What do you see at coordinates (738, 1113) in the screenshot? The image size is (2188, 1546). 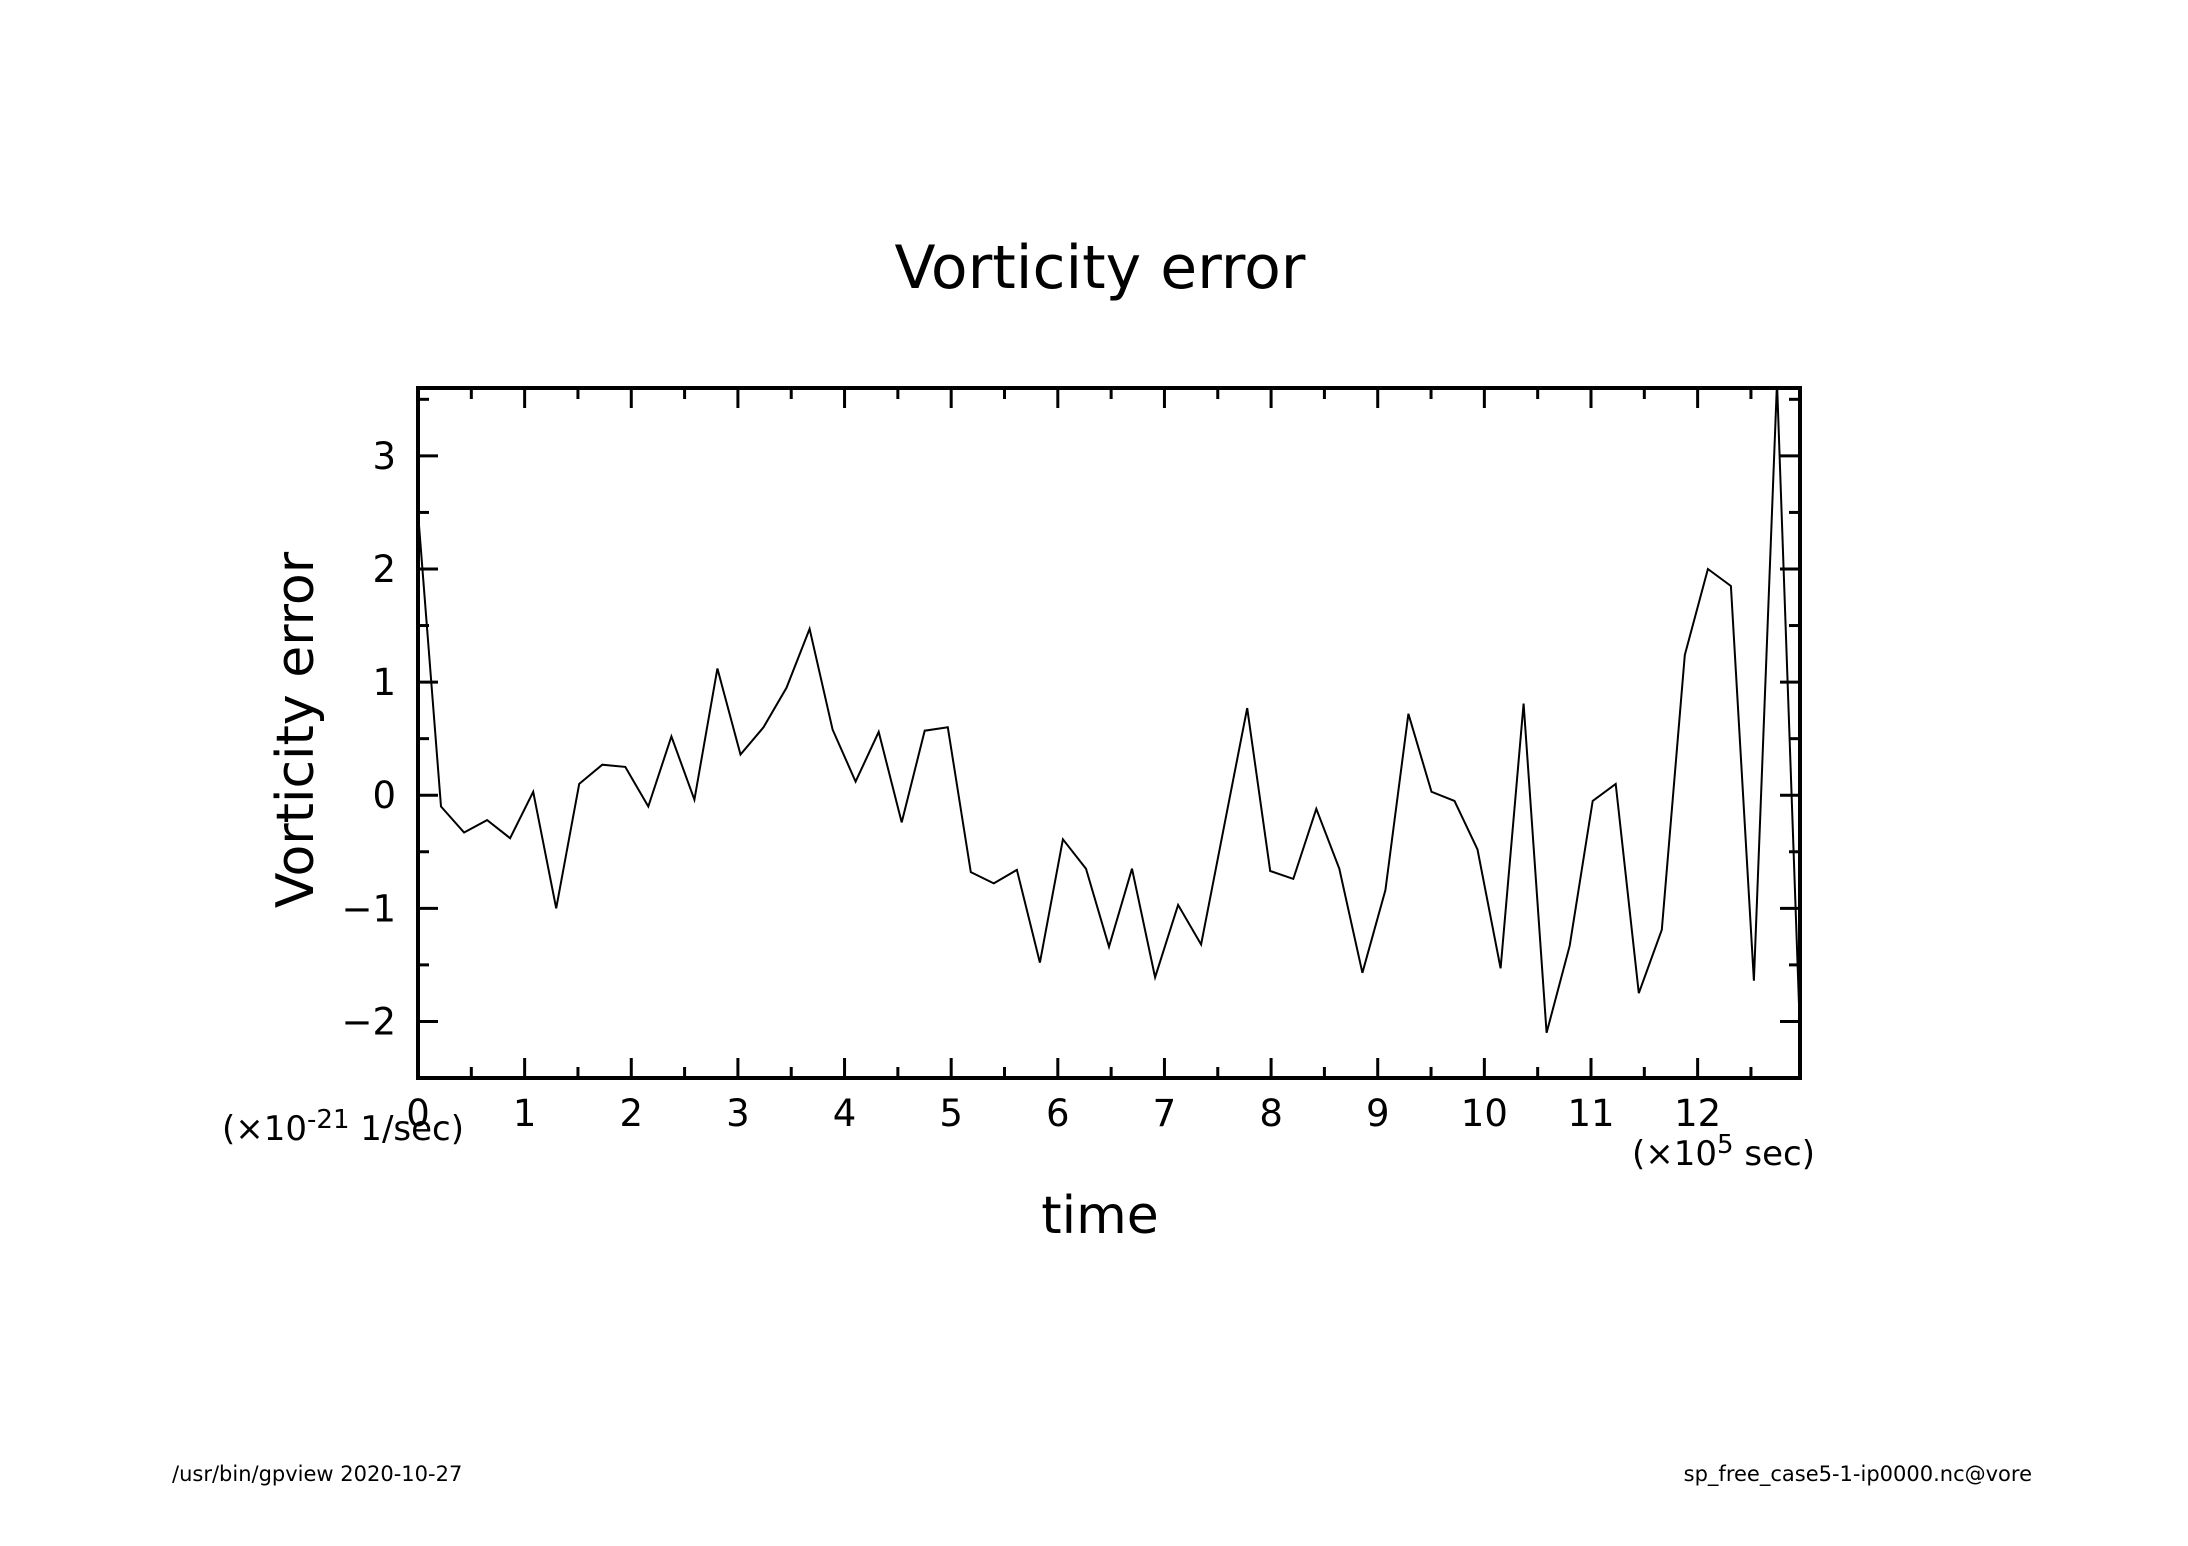 I see `x-tick-label: 3` at bounding box center [738, 1113].